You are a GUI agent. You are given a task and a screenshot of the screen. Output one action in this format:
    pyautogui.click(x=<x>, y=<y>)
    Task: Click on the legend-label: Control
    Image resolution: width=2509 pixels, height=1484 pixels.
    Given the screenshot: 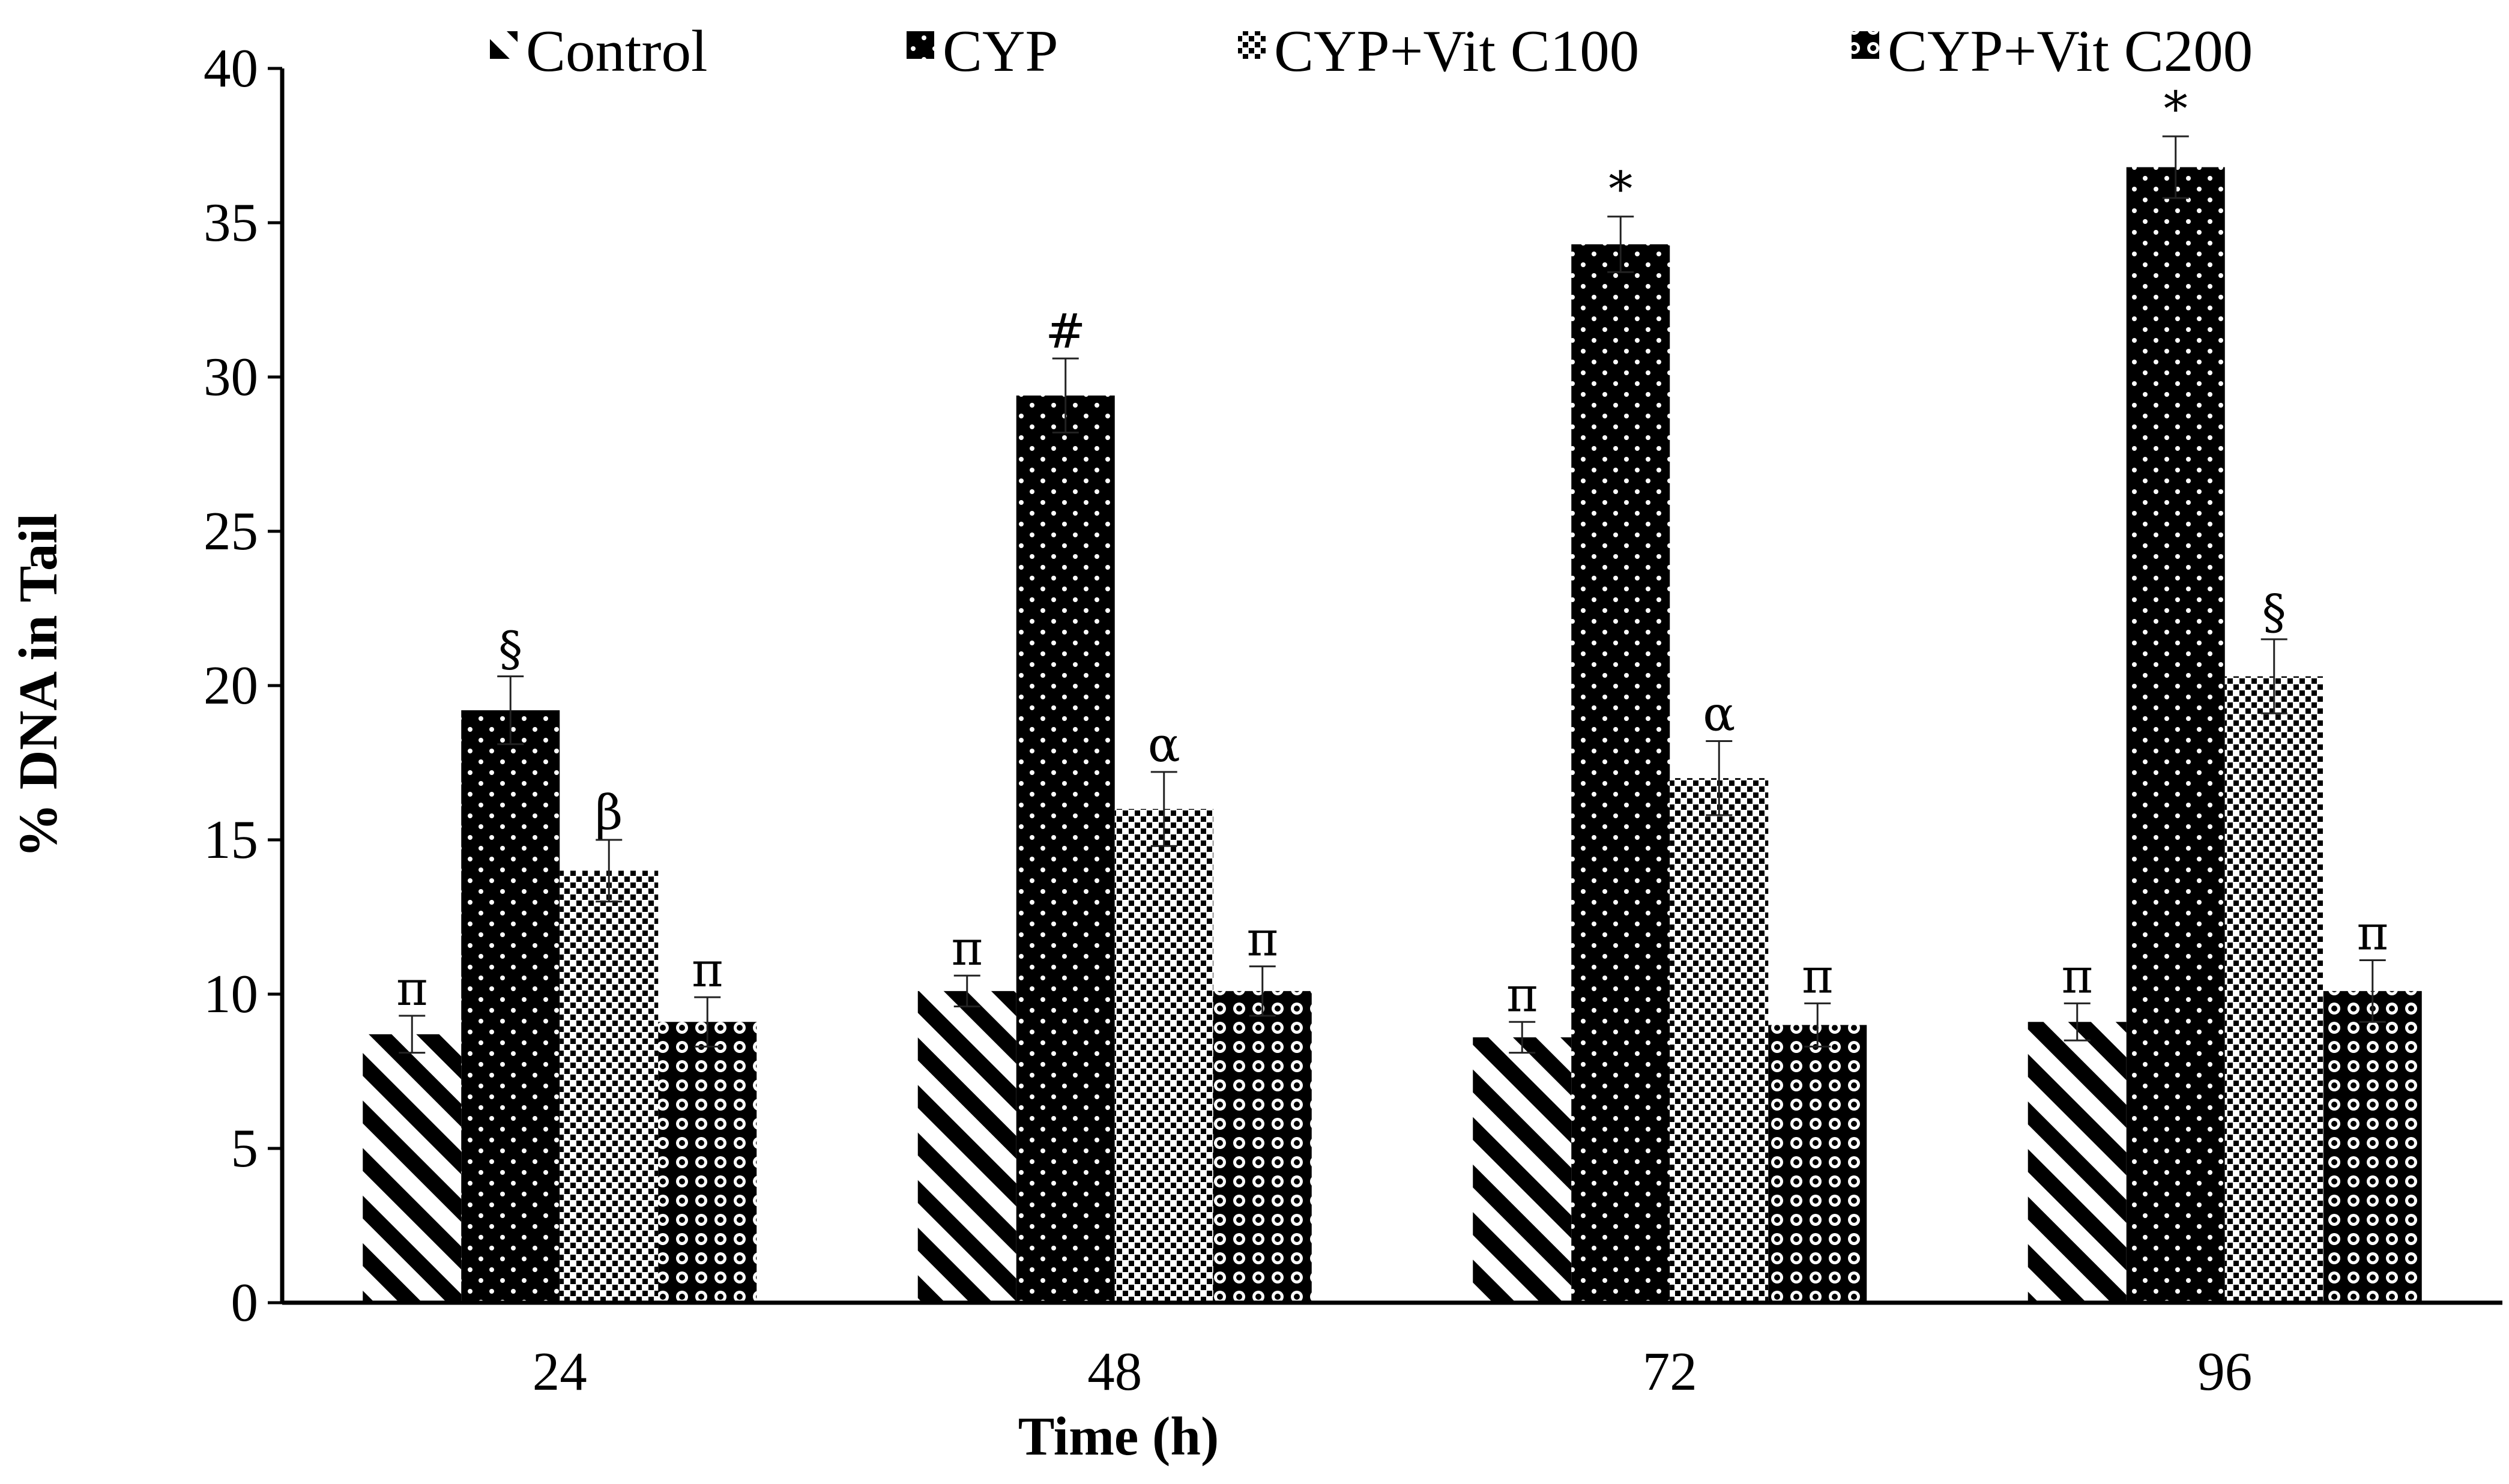 What is the action you would take?
    pyautogui.click(x=617, y=51)
    